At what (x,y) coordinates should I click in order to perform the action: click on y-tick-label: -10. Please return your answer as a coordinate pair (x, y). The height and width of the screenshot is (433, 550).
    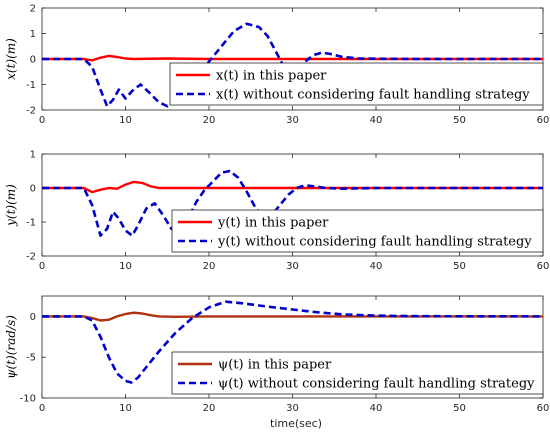
    Looking at the image, I should click on (28, 399).